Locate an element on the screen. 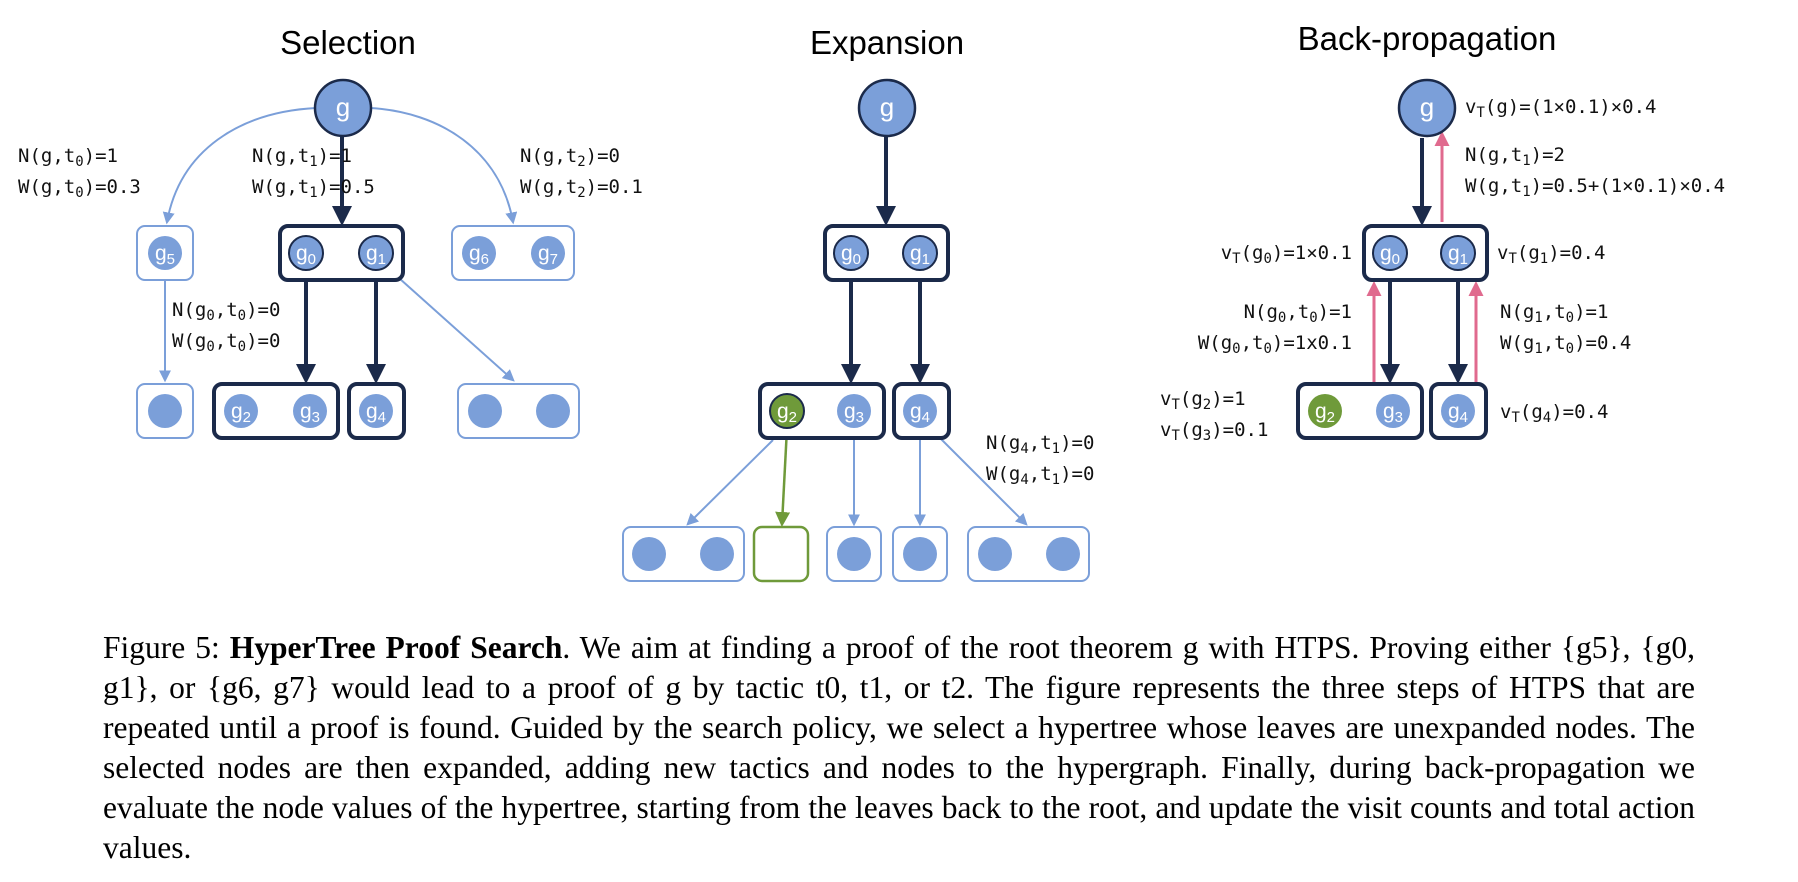 The image size is (1798, 882). ann-w-g-t1: W(g,t1)=0.5 is located at coordinates (313, 188).